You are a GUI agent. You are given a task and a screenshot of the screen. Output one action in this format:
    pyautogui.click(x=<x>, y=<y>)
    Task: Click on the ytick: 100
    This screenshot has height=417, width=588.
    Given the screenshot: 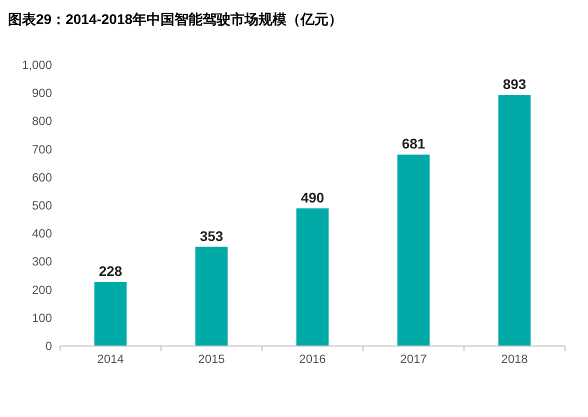 What is the action you would take?
    pyautogui.click(x=42, y=317)
    